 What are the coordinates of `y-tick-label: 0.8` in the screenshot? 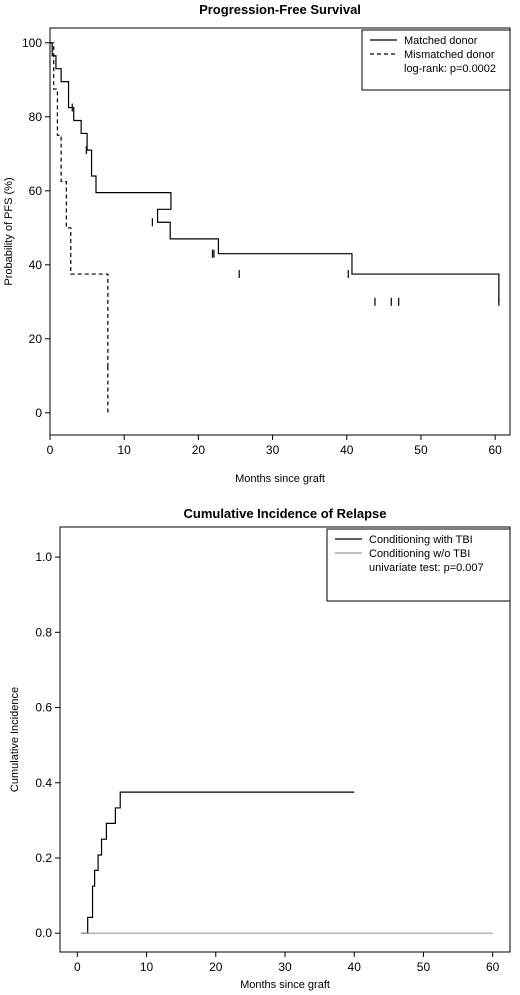 It's located at (43, 632).